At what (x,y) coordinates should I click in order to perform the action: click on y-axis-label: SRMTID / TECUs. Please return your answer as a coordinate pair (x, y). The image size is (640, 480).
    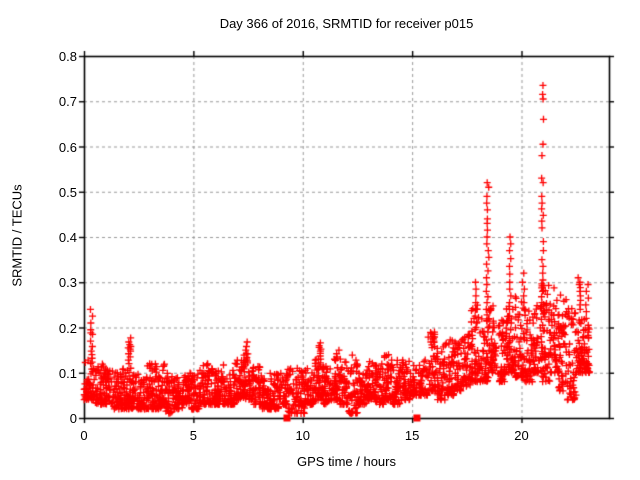
    Looking at the image, I should click on (17, 235).